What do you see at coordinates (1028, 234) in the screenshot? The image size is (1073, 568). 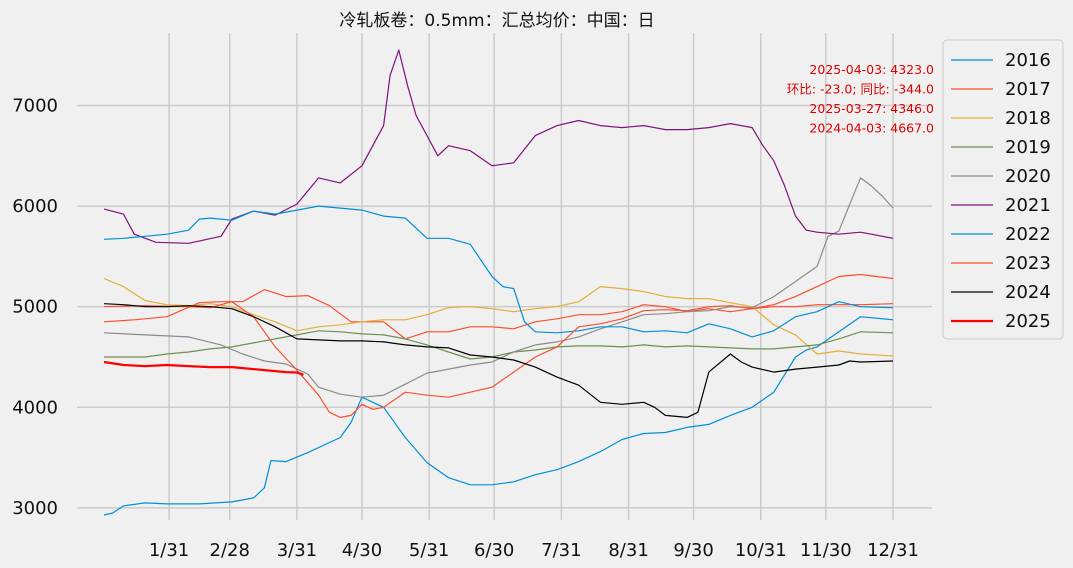 I see `legend-label-2022: 2022` at bounding box center [1028, 234].